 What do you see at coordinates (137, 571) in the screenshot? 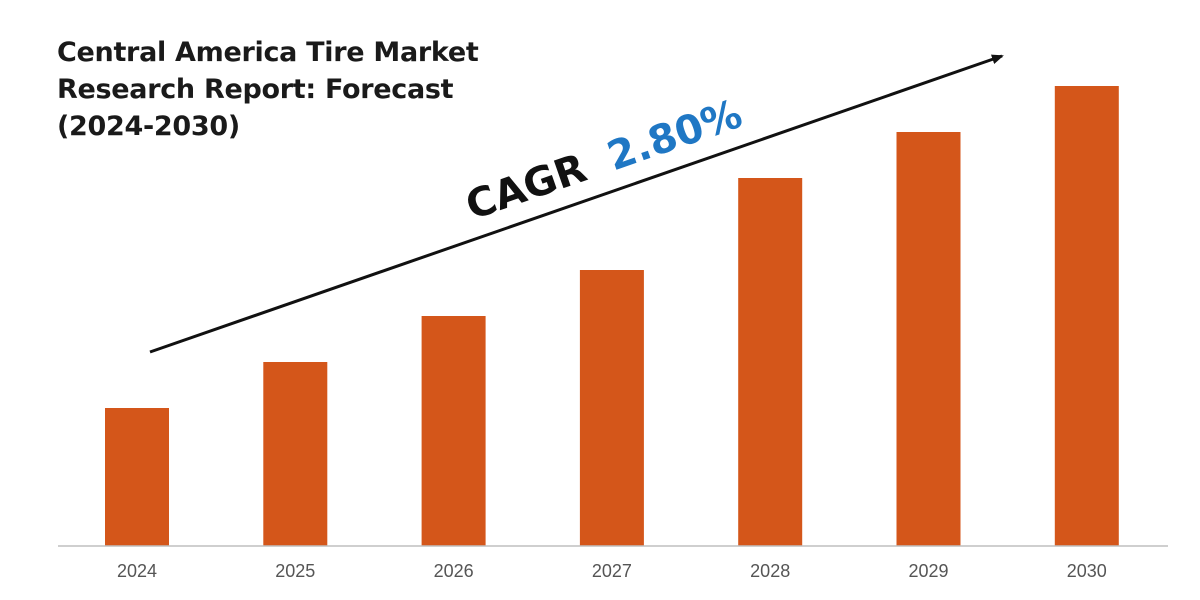
I see `x-tick-label-2024: 2024` at bounding box center [137, 571].